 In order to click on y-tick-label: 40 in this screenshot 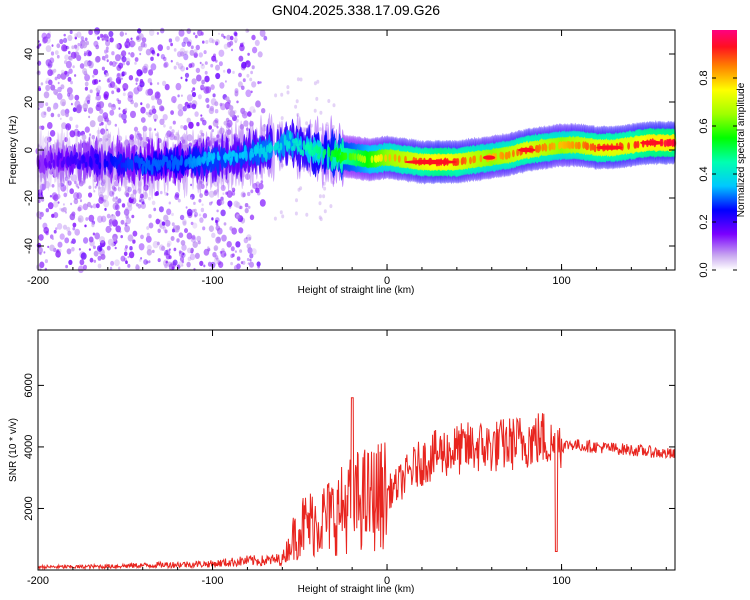, I will do `click(29, 54)`.